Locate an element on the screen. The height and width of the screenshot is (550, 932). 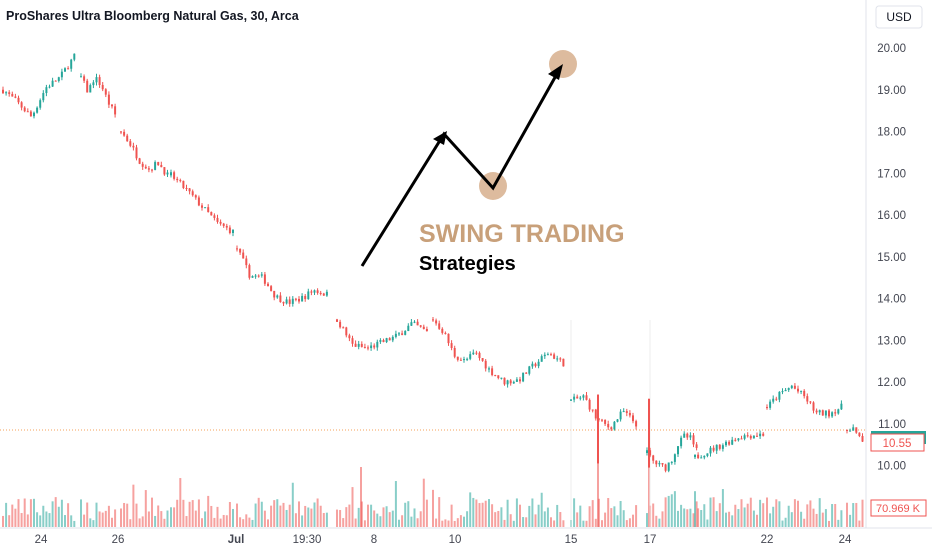
currency-label: USD is located at coordinates (899, 17).